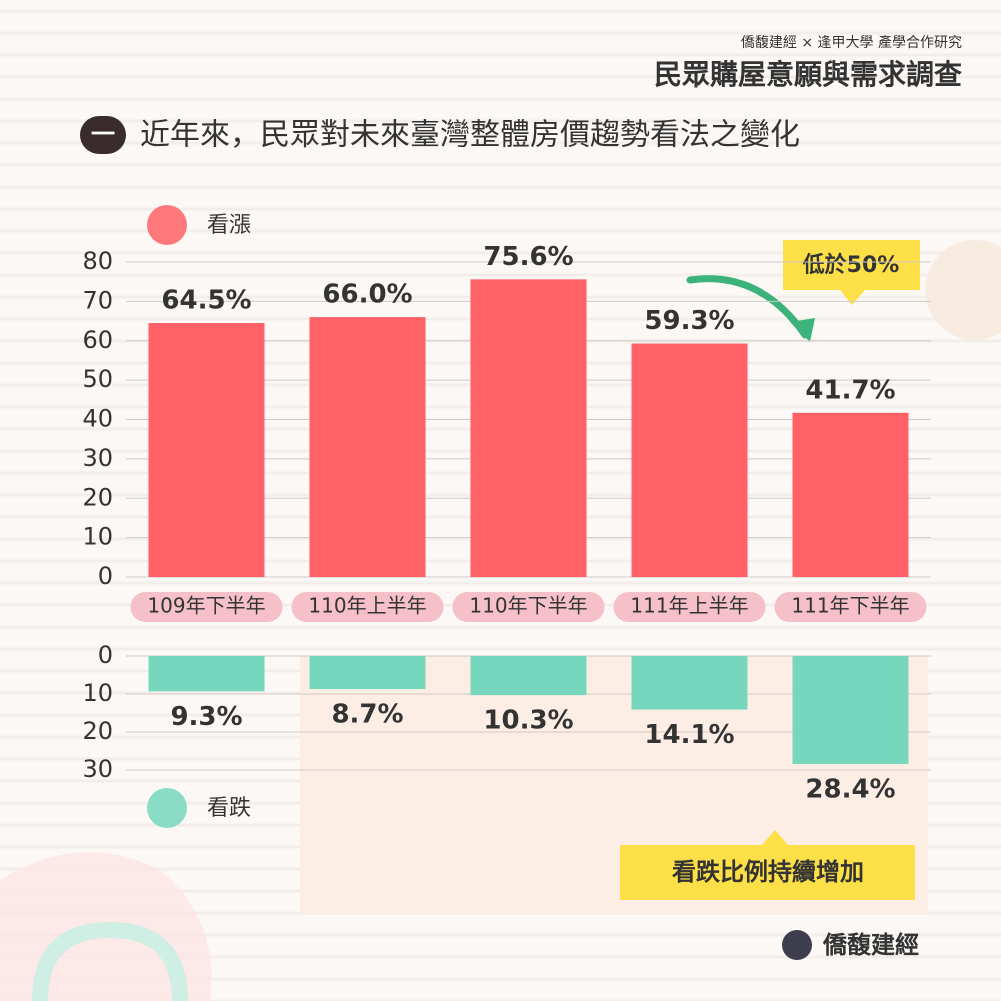 The width and height of the screenshot is (1001, 1001). What do you see at coordinates (367, 715) in the screenshot?
I see `value-label: 8.7%` at bounding box center [367, 715].